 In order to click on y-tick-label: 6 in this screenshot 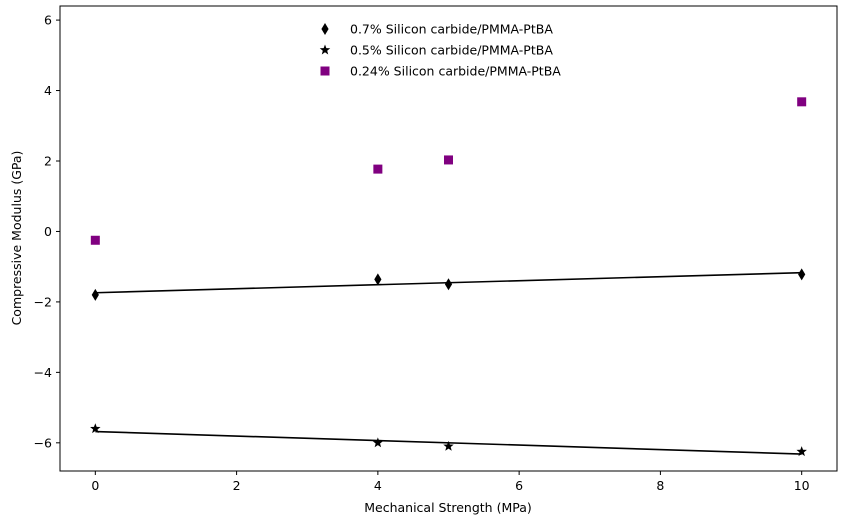, I will do `click(48, 20)`.